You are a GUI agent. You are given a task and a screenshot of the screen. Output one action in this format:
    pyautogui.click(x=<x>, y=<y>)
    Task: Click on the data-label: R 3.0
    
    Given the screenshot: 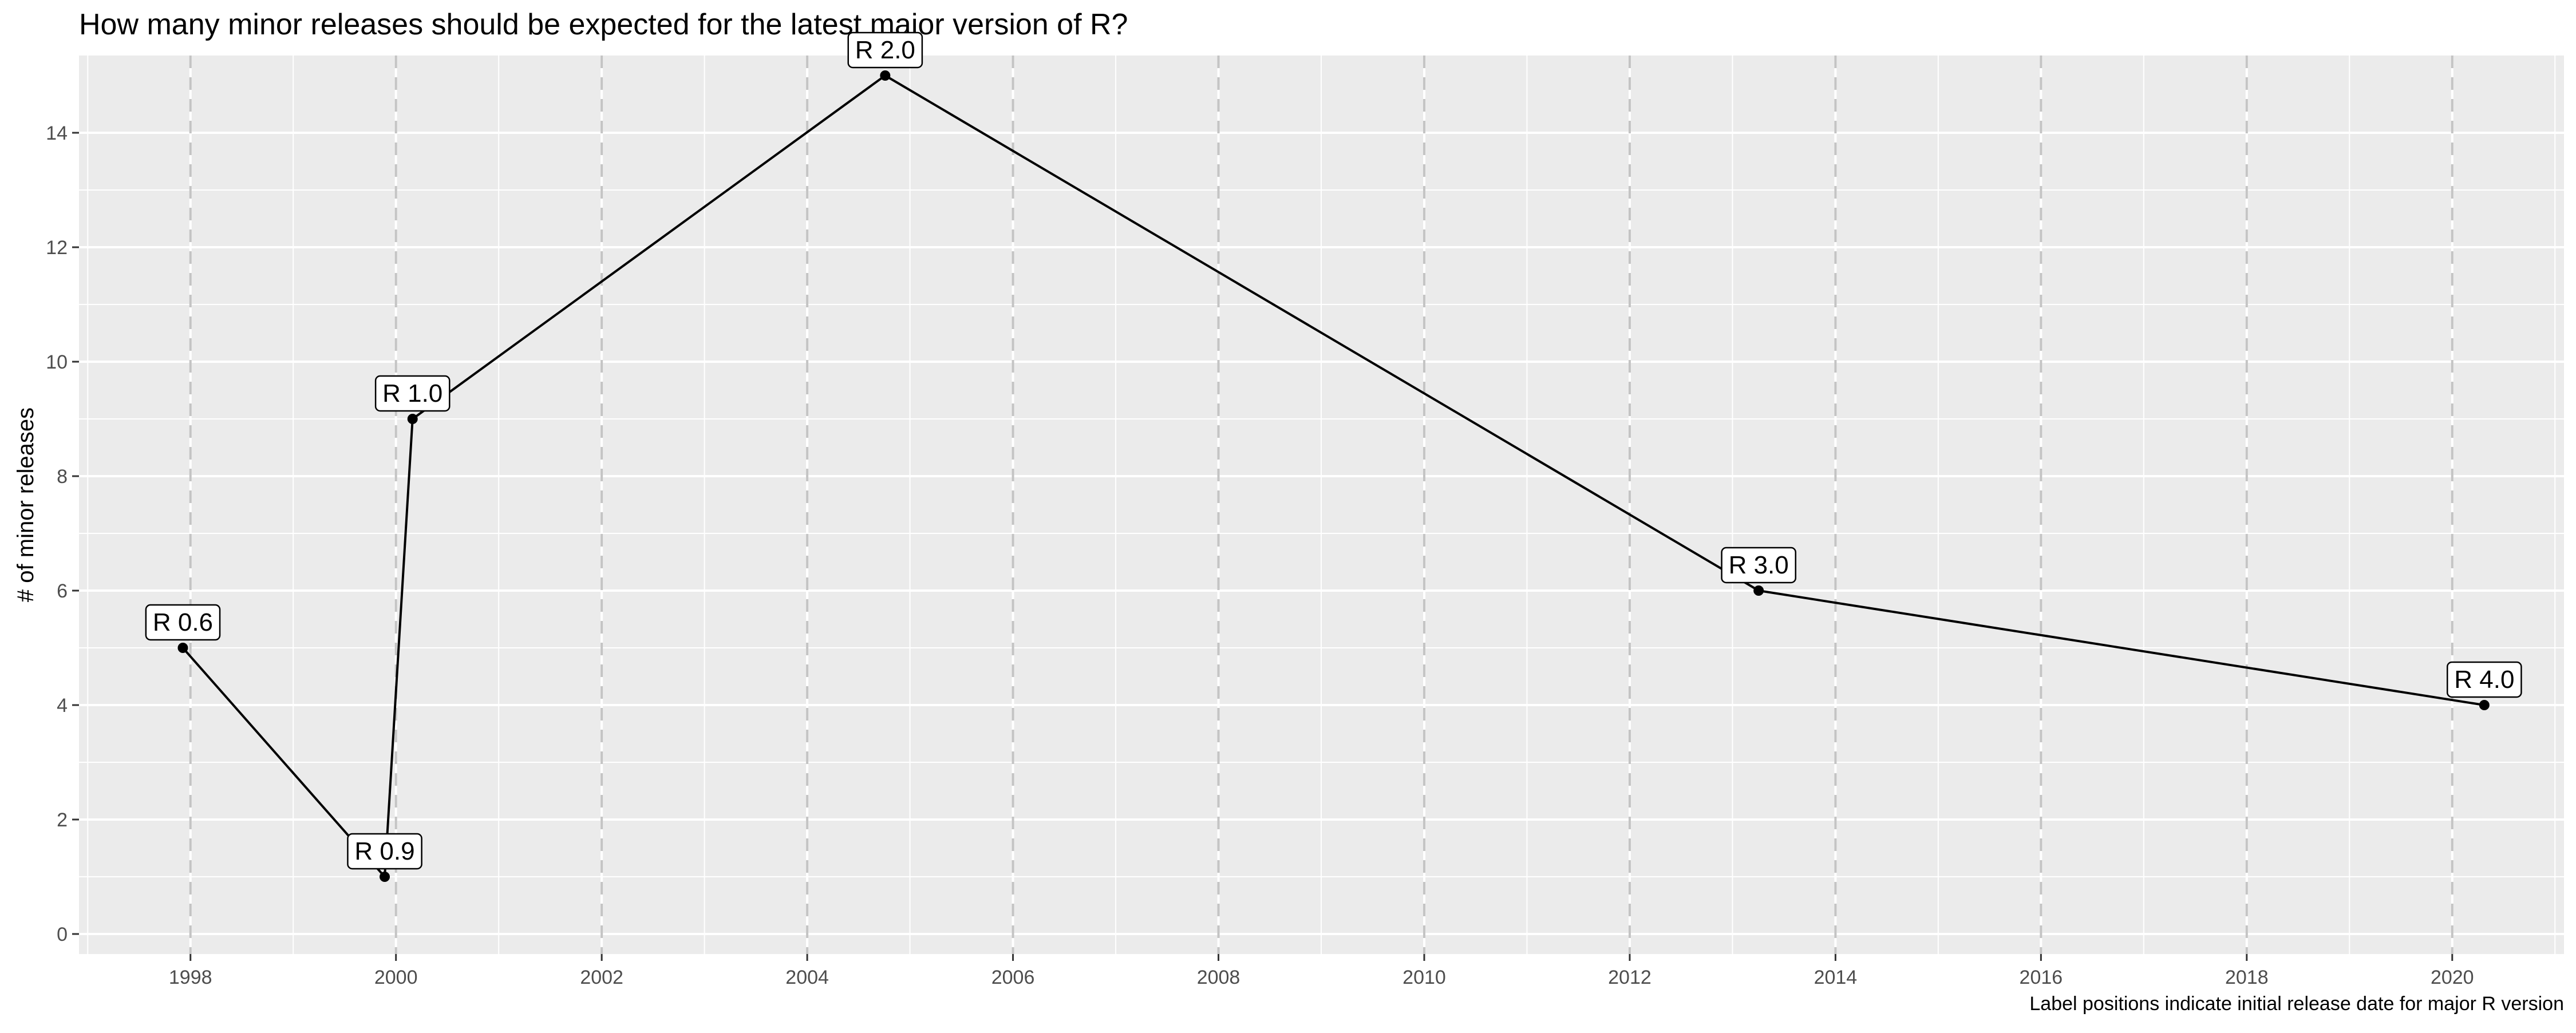 What is the action you would take?
    pyautogui.click(x=1758, y=565)
    